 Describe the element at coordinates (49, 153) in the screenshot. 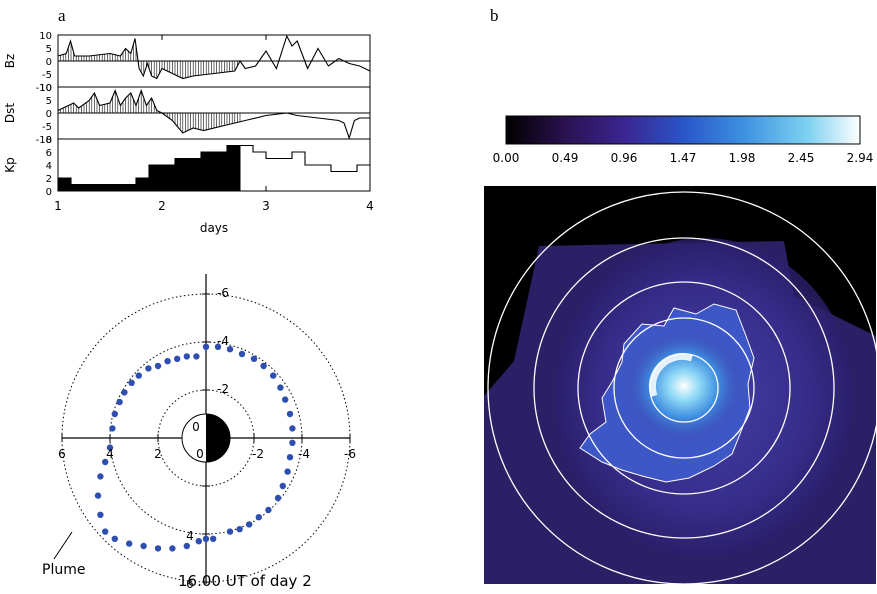

I see `kp-tick: 6` at that location.